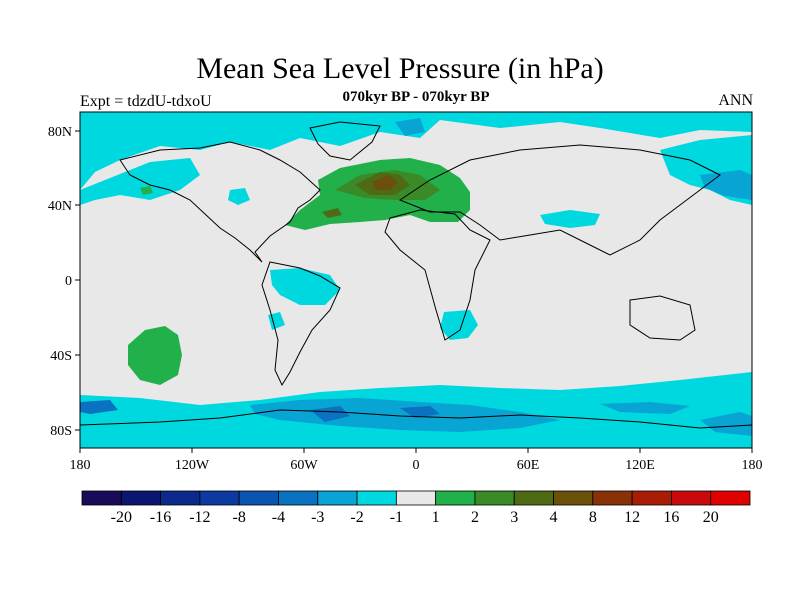  I want to click on y-axis-labels: 80N 40N 0 40S 80S, so click(60, 282).